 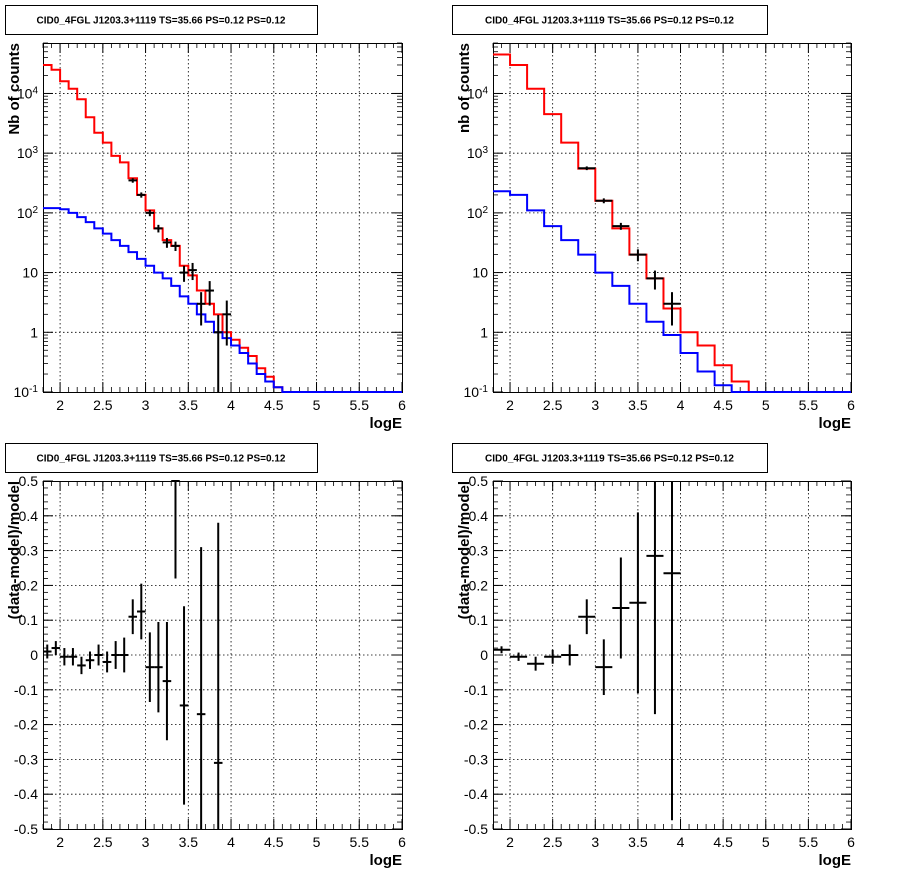 What do you see at coordinates (14, 89) in the screenshot?
I see `y-axis-label: Nb of counts` at bounding box center [14, 89].